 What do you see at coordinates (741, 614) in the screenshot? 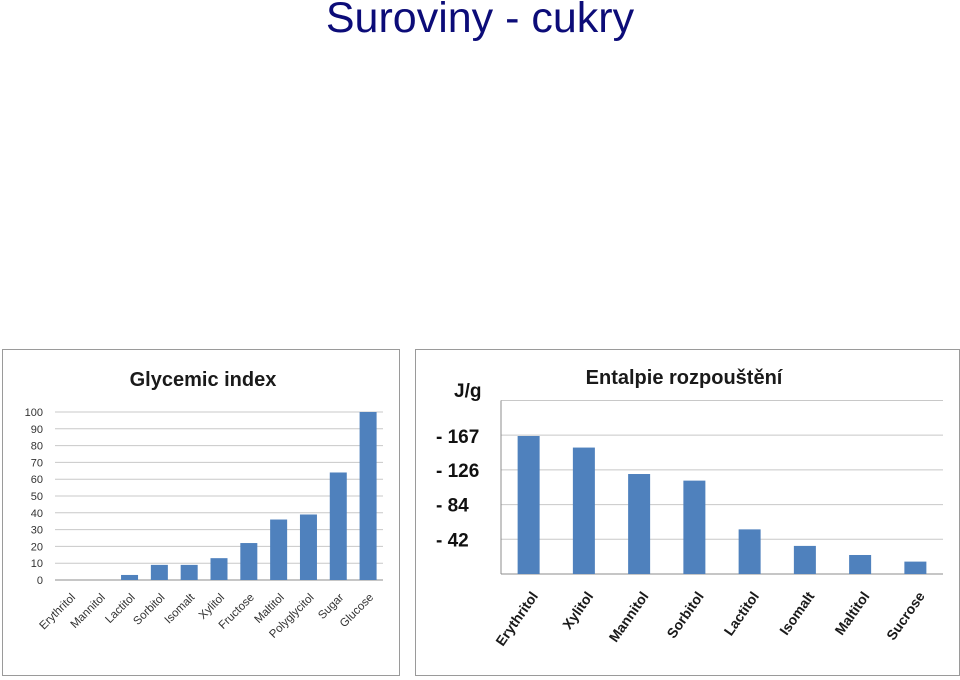
I see `x-tick-label: Lactitol` at bounding box center [741, 614].